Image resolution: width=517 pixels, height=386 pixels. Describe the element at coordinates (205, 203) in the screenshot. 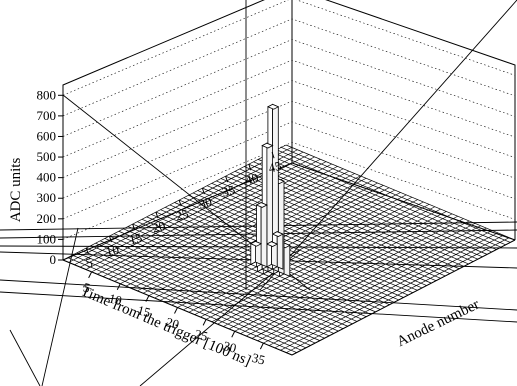

I see `anode-tick-label-5: 30` at that location.